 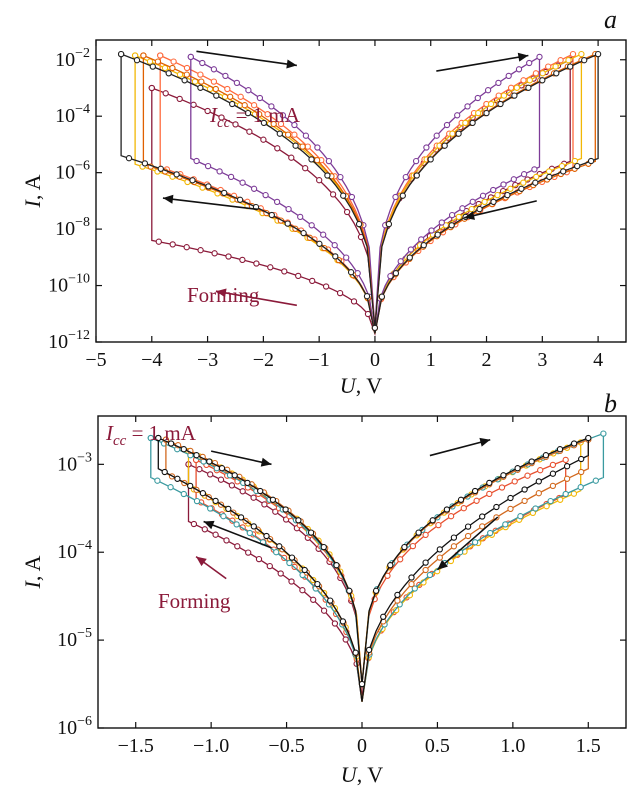 I want to click on x-tick-label: 4, so click(x=598, y=360).